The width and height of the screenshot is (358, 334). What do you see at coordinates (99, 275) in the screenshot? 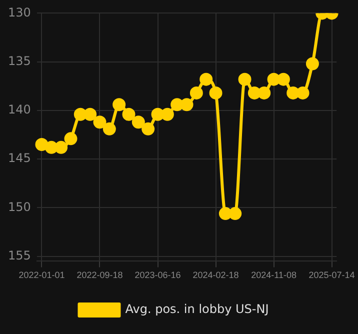
I see `x-tick-label: 2022-09-18` at bounding box center [99, 275].